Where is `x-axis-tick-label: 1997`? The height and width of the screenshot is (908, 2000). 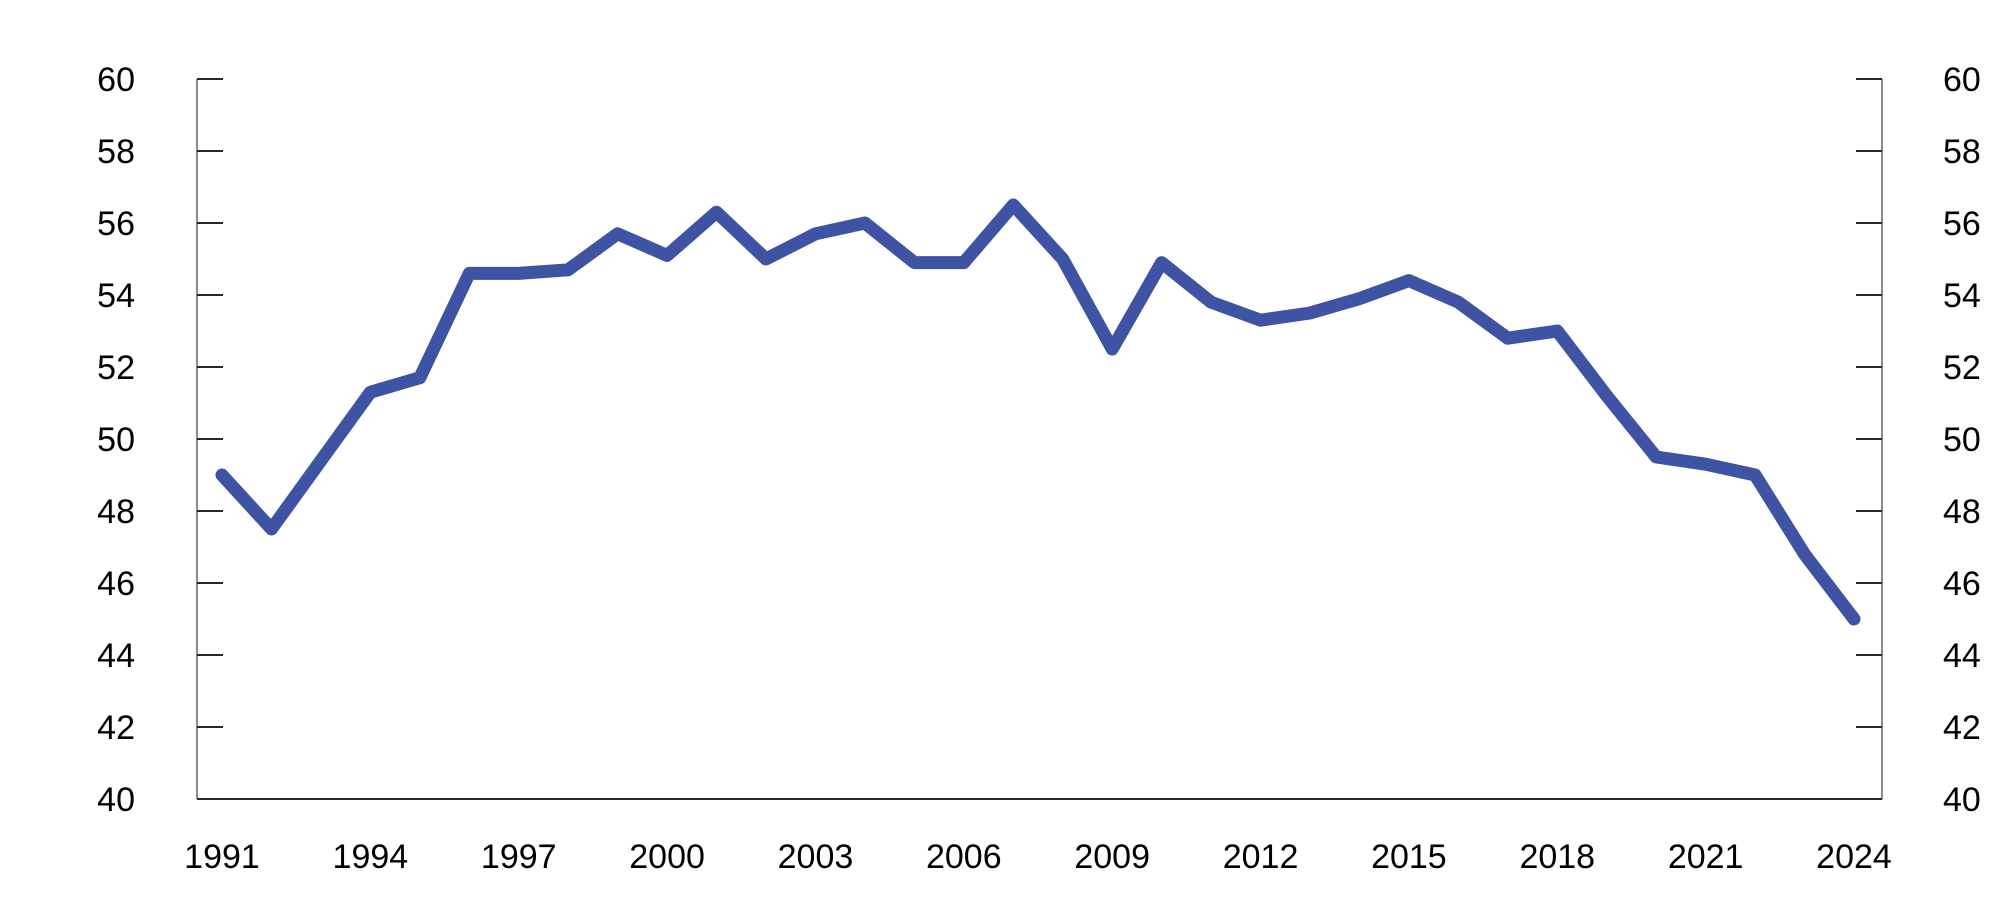
x-axis-tick-label: 1997 is located at coordinates (519, 857).